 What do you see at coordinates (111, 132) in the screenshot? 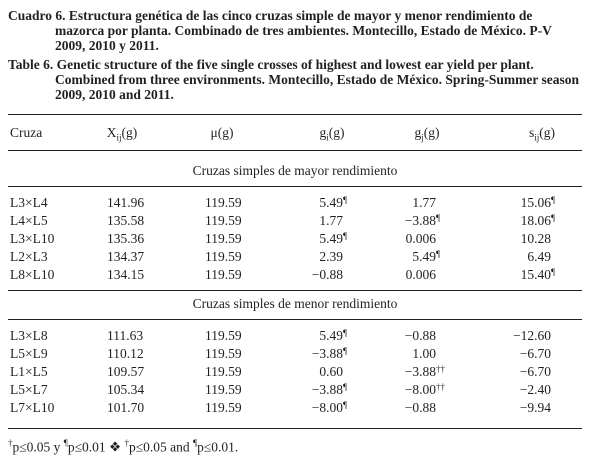
I see `column-header-text: X` at bounding box center [111, 132].